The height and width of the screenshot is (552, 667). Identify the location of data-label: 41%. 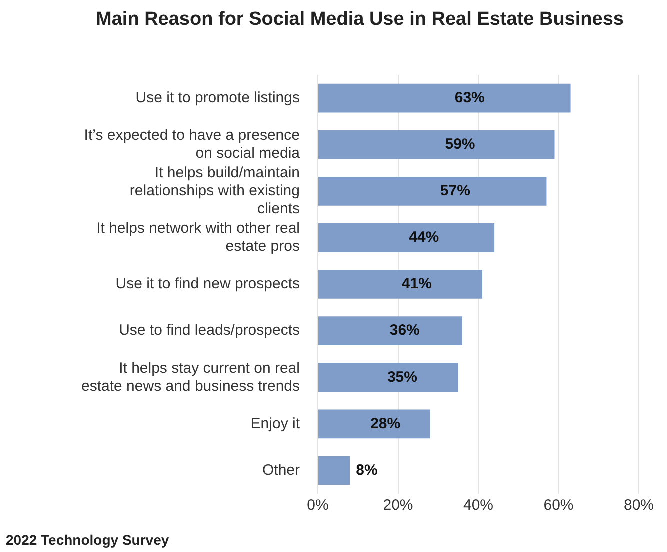
(417, 284).